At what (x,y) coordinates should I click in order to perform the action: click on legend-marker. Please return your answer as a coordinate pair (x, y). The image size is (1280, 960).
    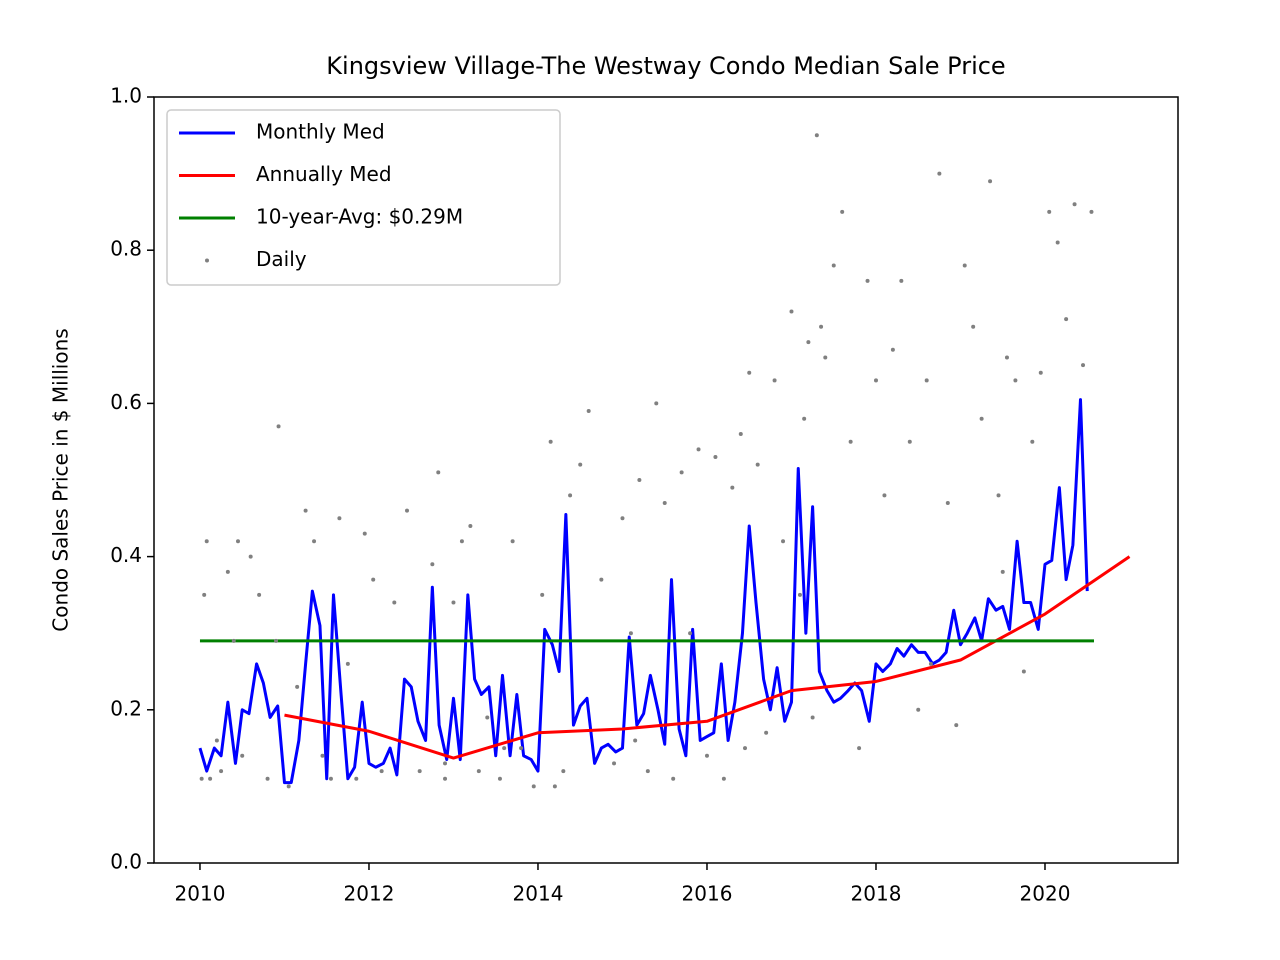
    Looking at the image, I should click on (207, 260).